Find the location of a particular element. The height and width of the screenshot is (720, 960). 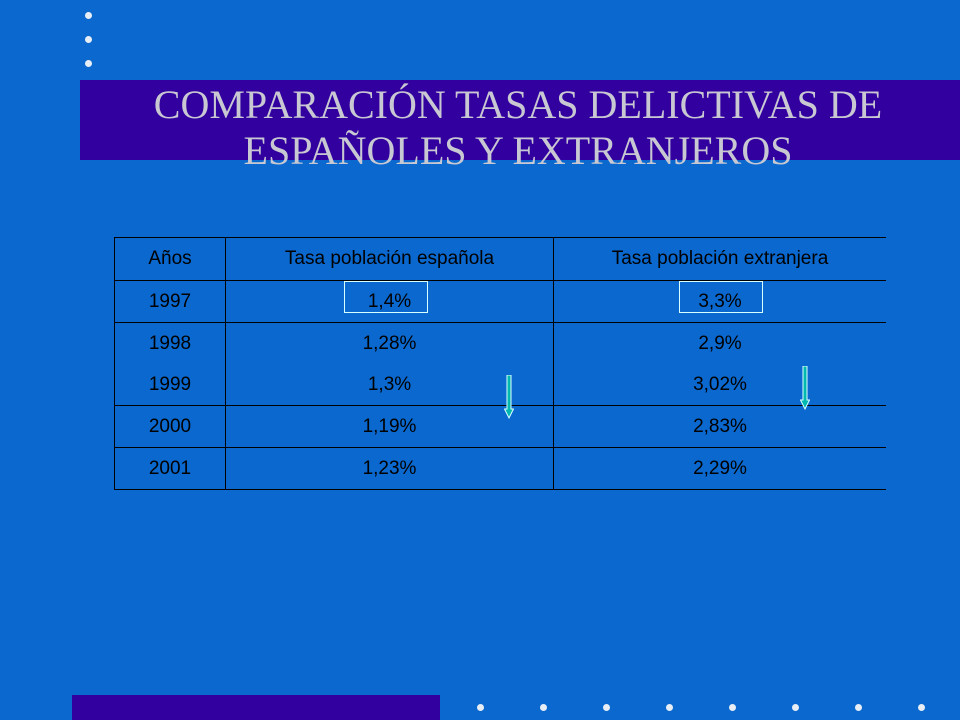

foreign-rate-cell: 3,02% is located at coordinates (719, 385).